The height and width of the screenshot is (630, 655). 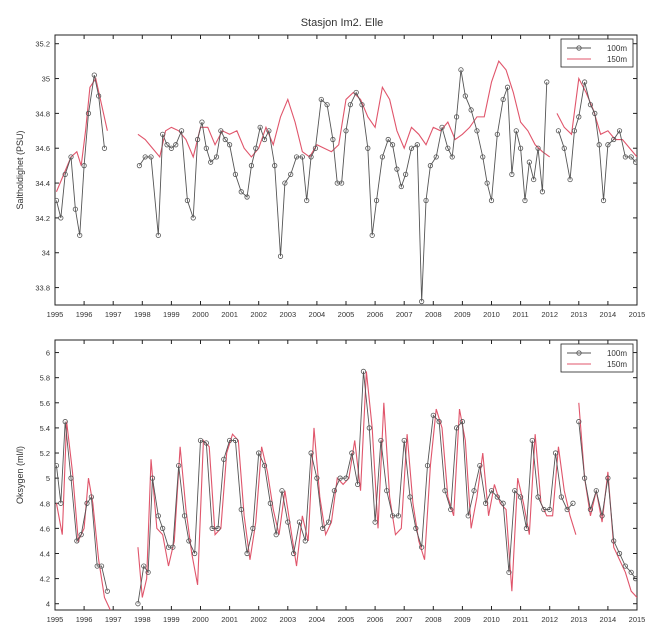 What do you see at coordinates (20, 169) in the screenshot?
I see `y-axis-label: Saltholdighet (PSU)` at bounding box center [20, 169].